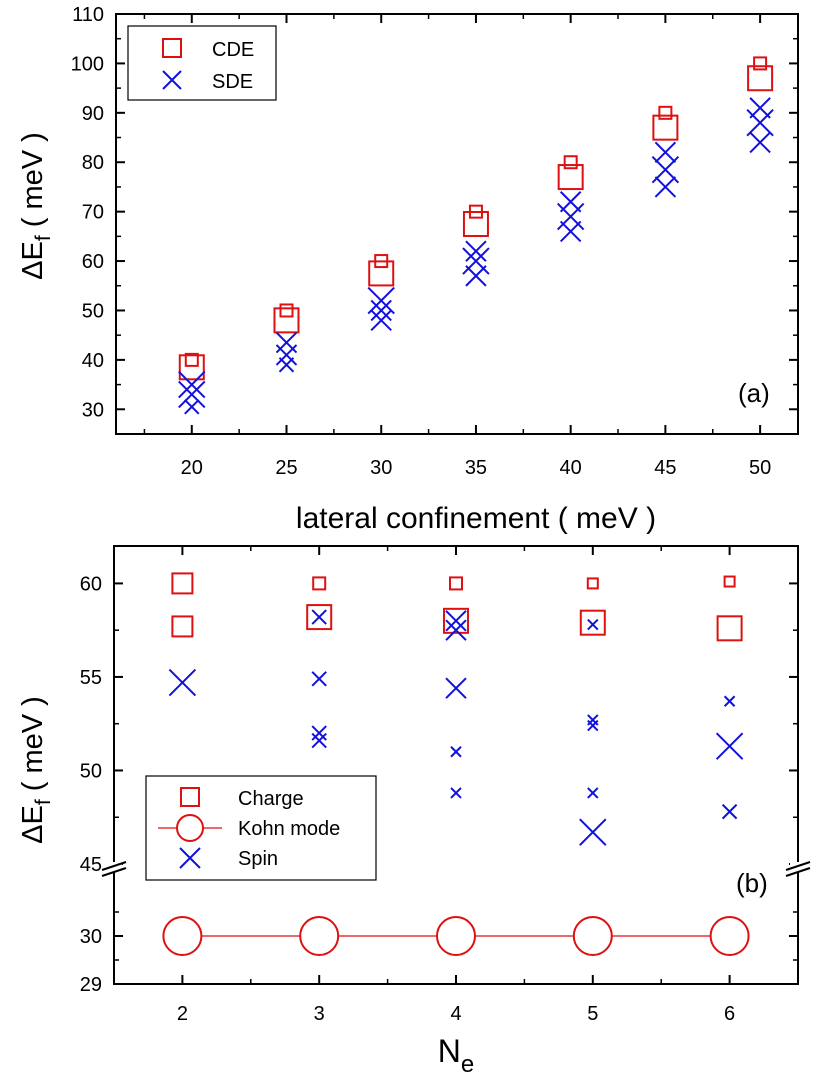 The height and width of the screenshot is (1082, 814). I want to click on legend-spin-cross, so click(190, 858).